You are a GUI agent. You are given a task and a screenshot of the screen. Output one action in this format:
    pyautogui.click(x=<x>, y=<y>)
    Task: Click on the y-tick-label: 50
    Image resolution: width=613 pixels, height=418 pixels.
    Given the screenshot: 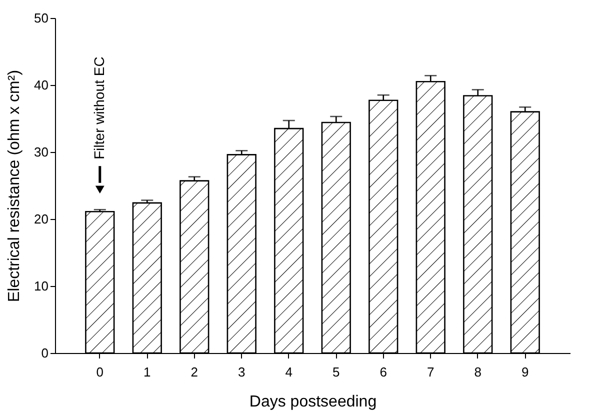 What is the action you would take?
    pyautogui.click(x=41, y=18)
    